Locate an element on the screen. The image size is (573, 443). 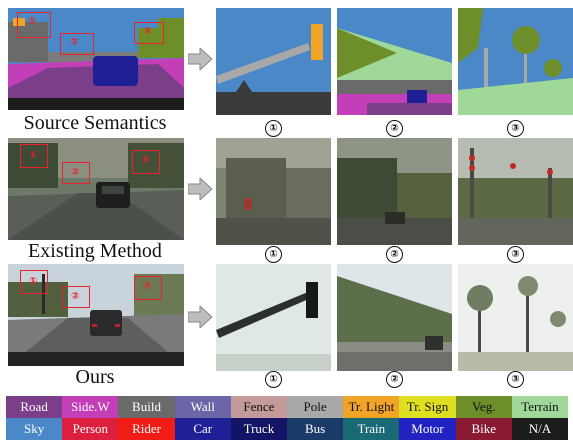
region-label-3b: ③ is located at coordinates (145, 160).